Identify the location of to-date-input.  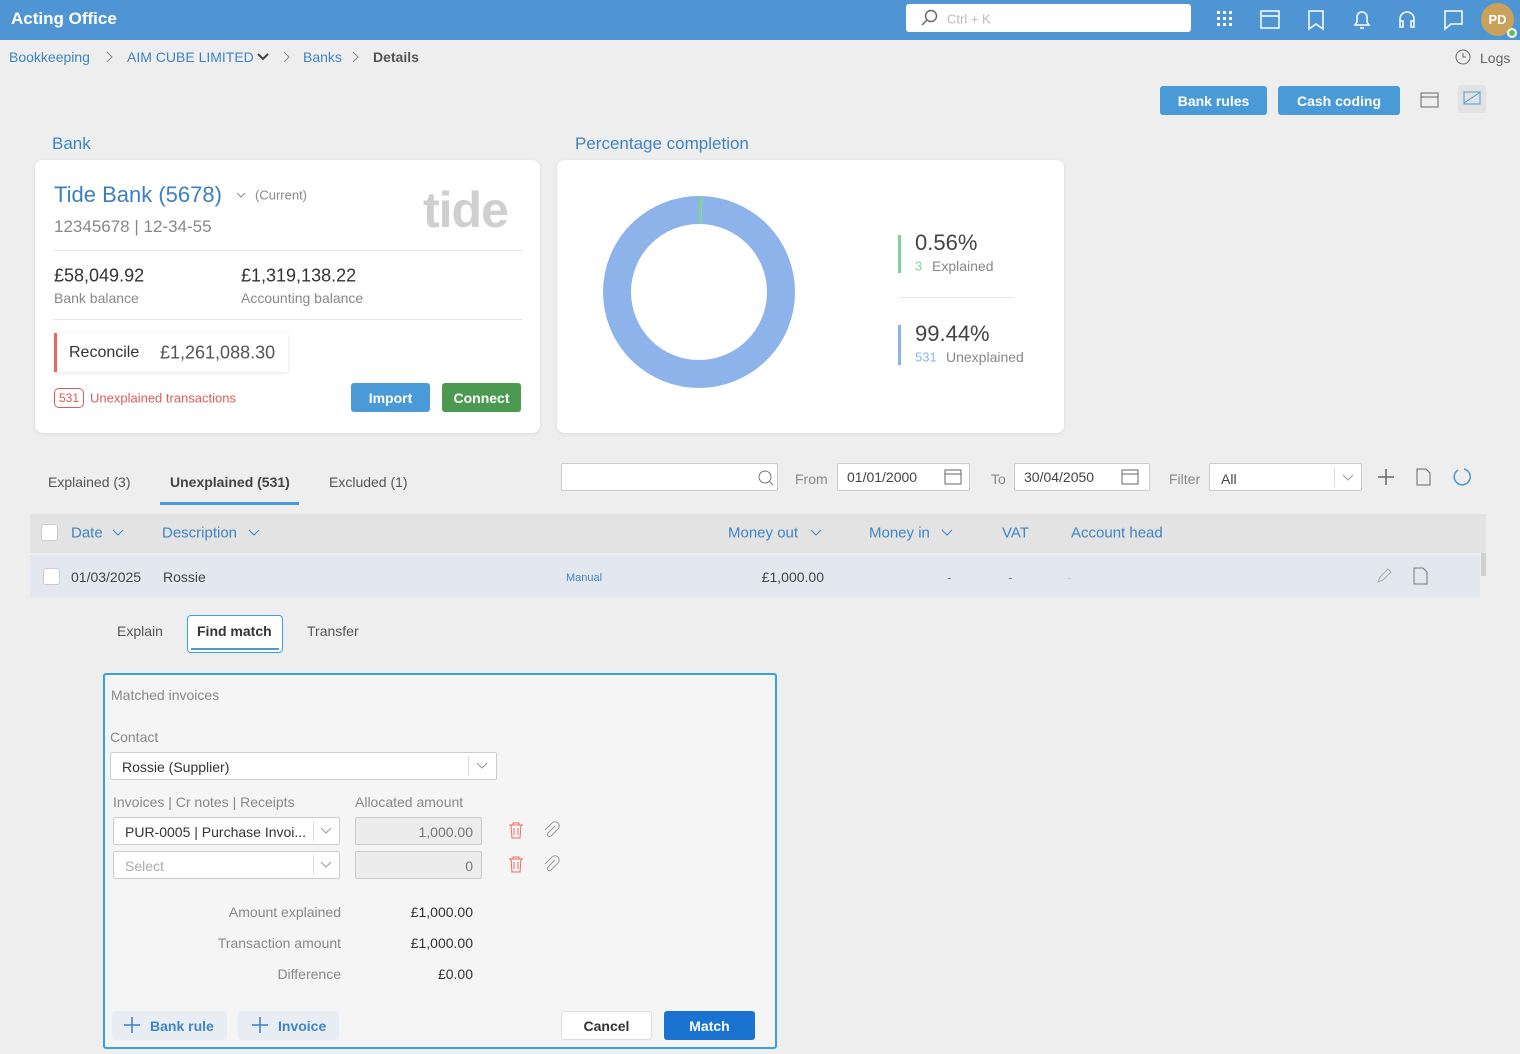
(1082, 477).